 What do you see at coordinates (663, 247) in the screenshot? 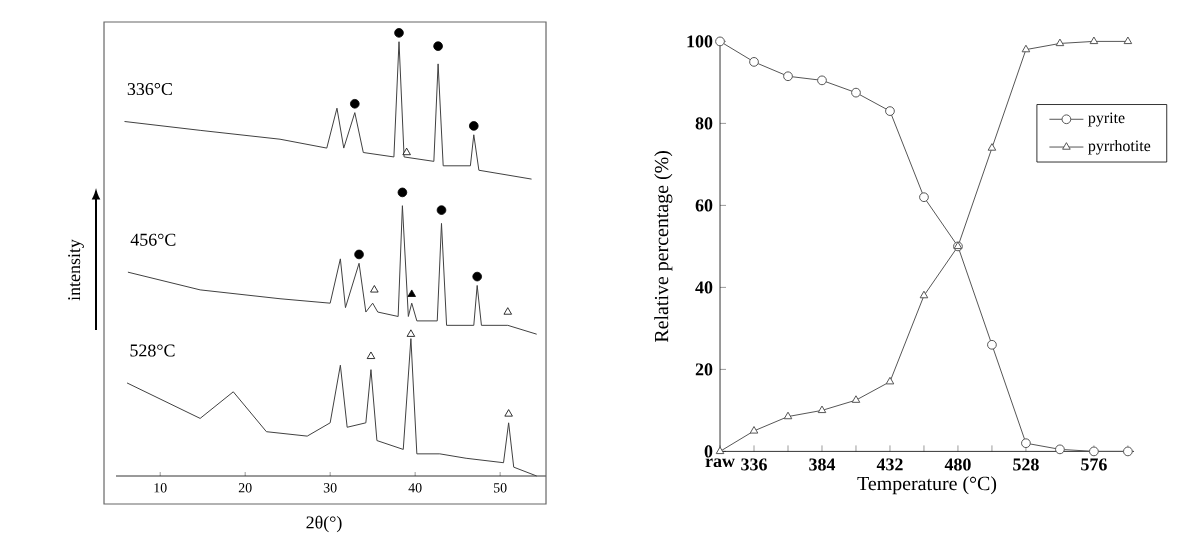
I see `y-axis-title: Relative percentage (%)` at bounding box center [663, 247].